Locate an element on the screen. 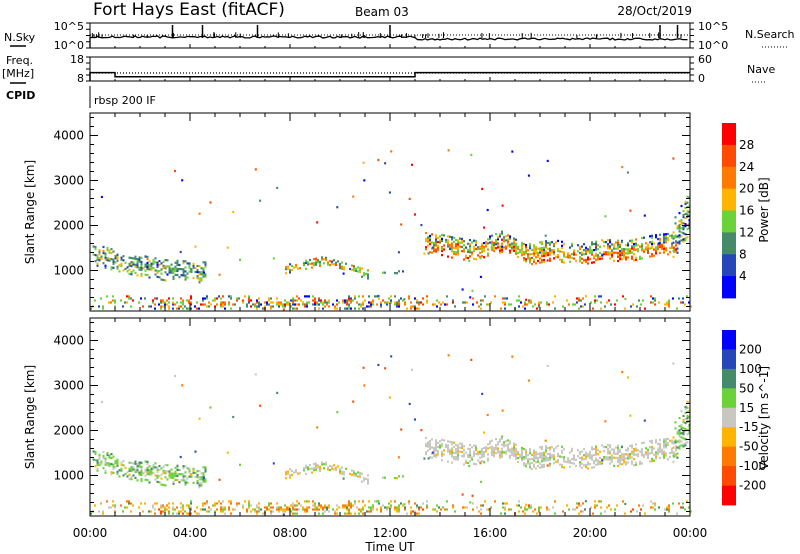  nave-tick-min: 0 is located at coordinates (701, 78).